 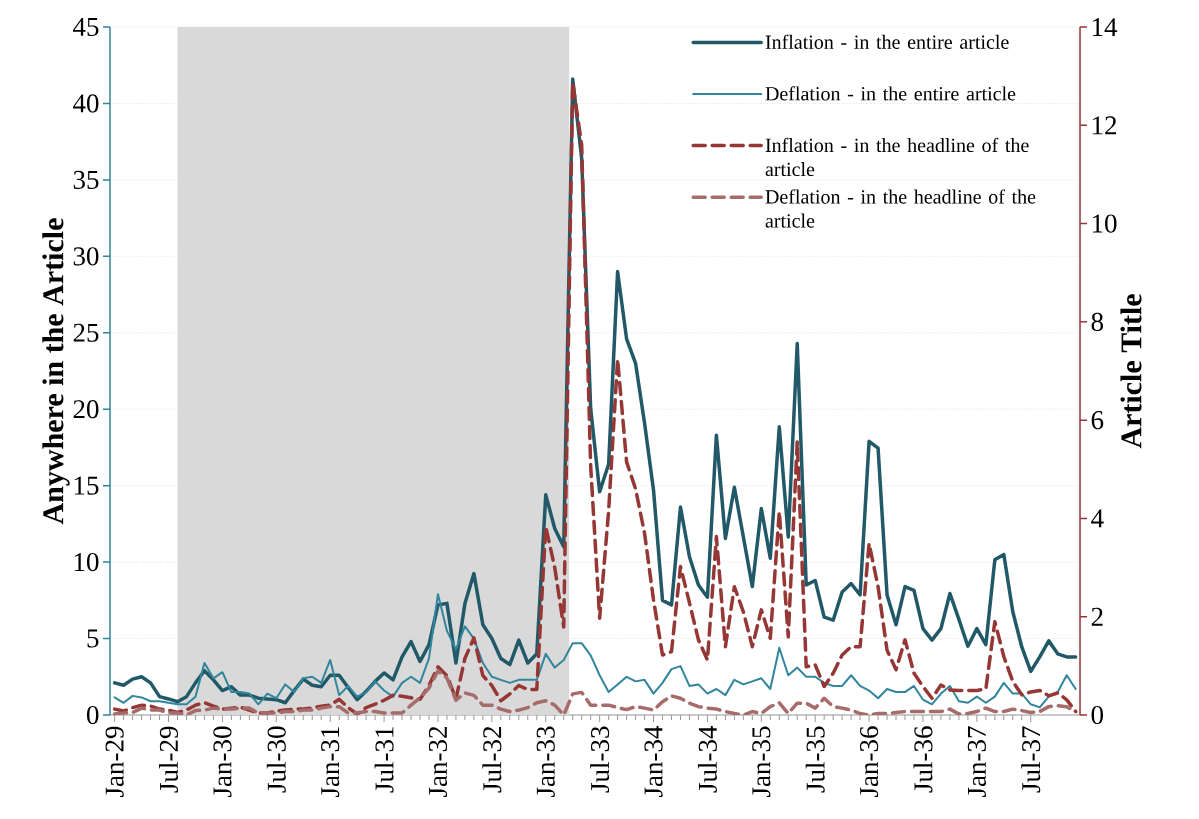 I want to click on y-tick-label: 40, so click(x=86, y=103).